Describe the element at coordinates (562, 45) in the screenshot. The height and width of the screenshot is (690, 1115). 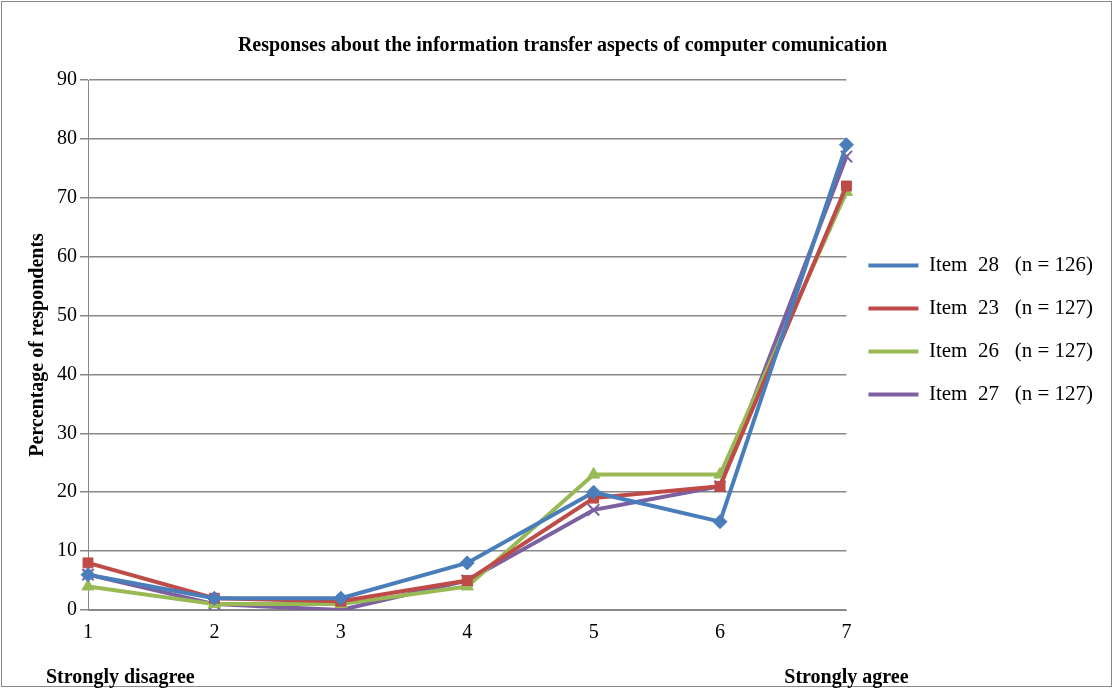
I see `chart-title: Responses about the information transfer aspects of computer comunication` at that location.